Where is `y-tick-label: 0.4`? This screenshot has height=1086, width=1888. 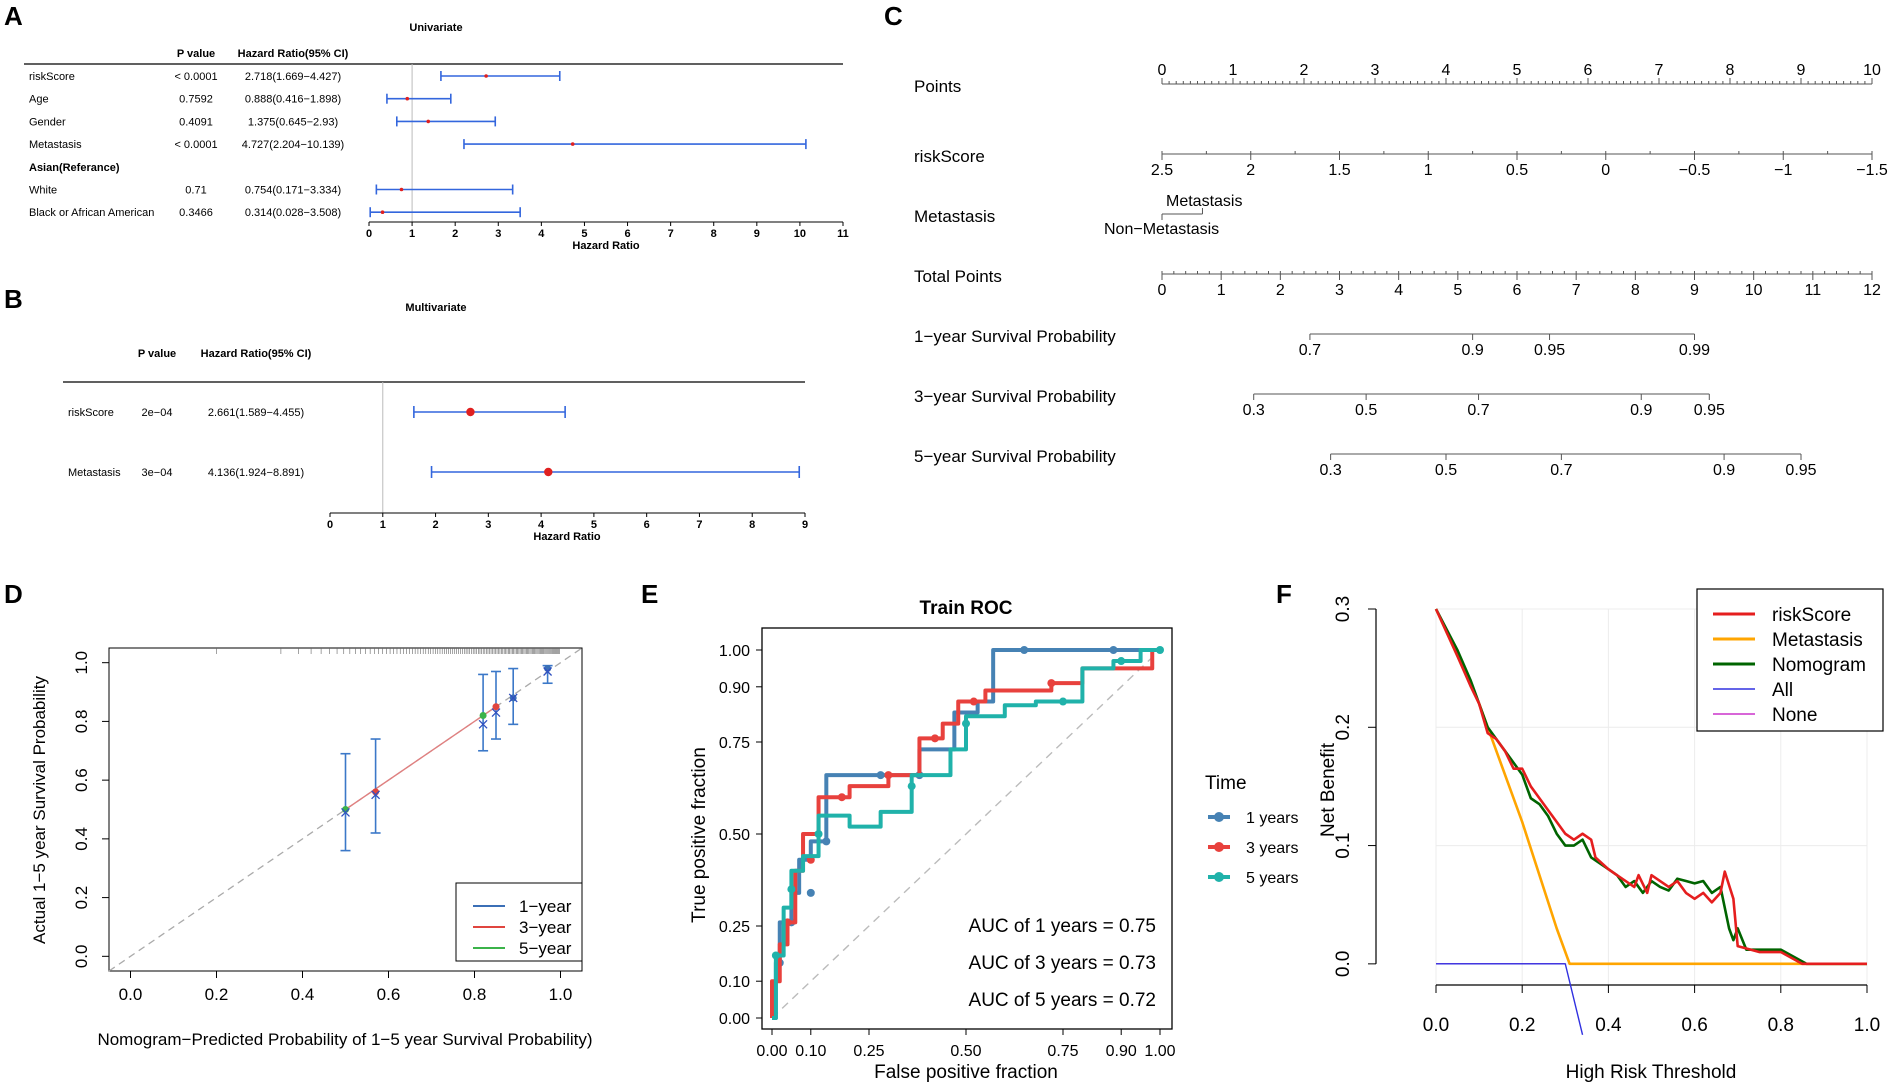 y-tick-label: 0.4 is located at coordinates (81, 839).